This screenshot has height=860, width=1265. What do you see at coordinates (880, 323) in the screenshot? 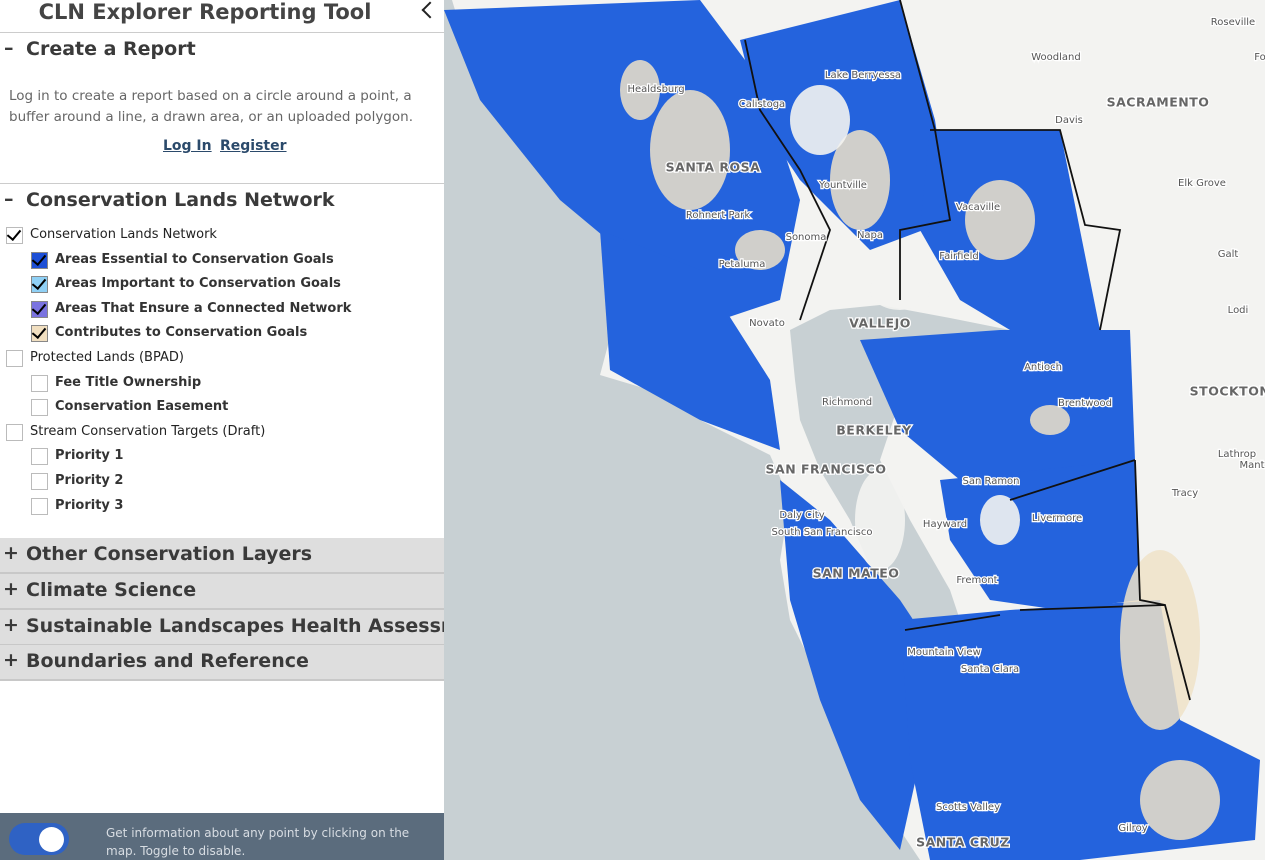
I see `place-label: VALLEJO` at bounding box center [880, 323].